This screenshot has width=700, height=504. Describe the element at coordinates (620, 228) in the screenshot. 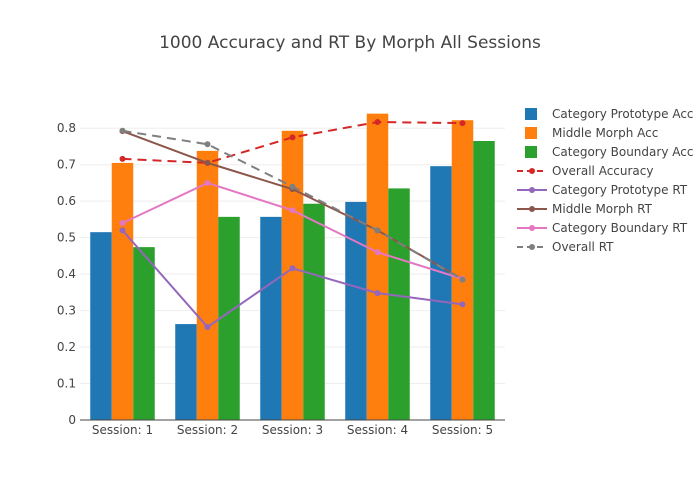

I see `legend-label: Category Boundary RT` at that location.